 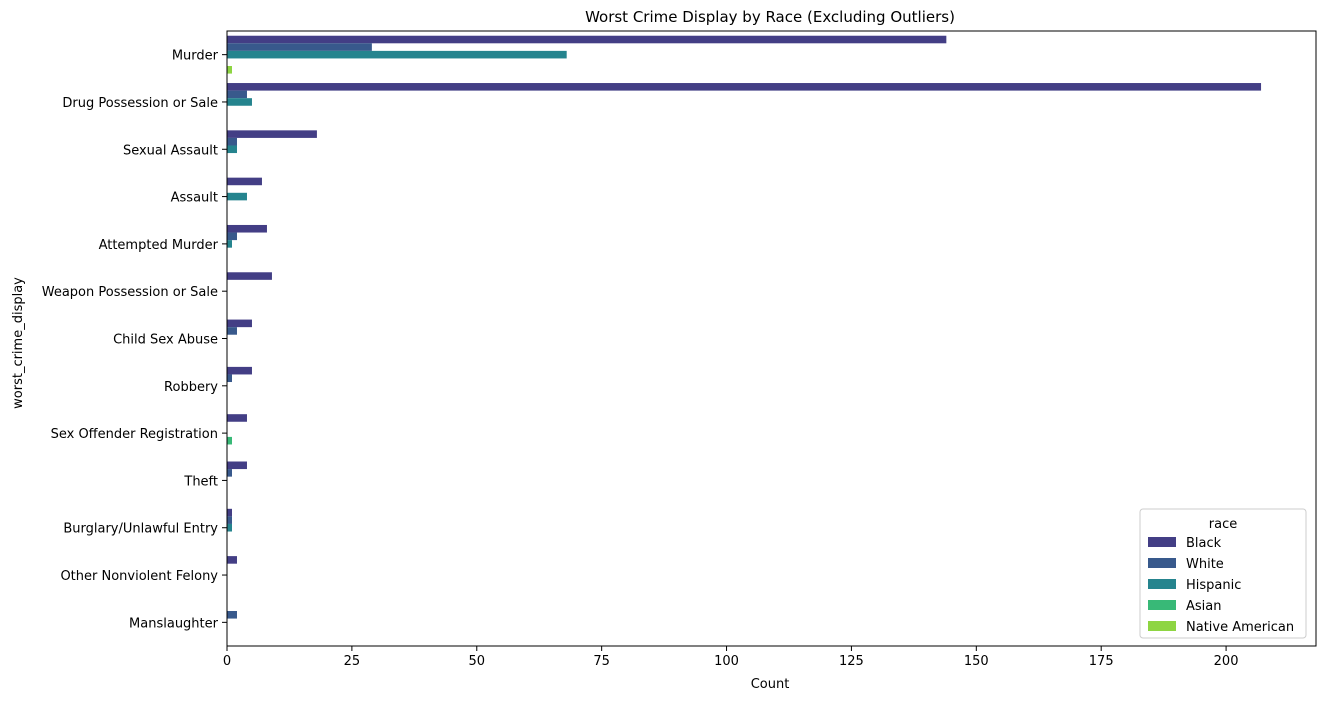 What do you see at coordinates (1162, 605) in the screenshot?
I see `legend-swatch-asian` at bounding box center [1162, 605].